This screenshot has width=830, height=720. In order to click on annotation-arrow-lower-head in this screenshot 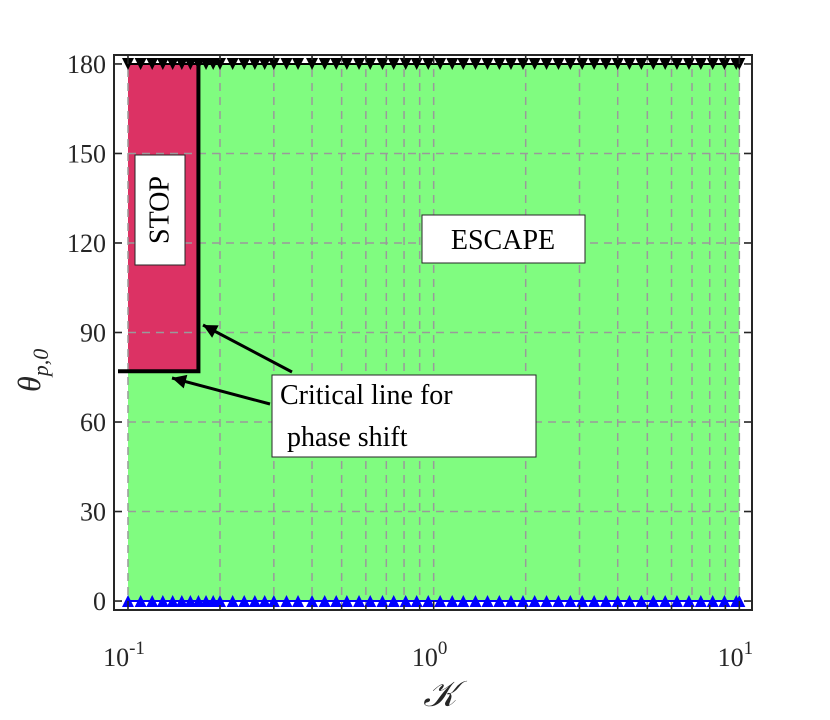, I will do `click(180, 381)`.